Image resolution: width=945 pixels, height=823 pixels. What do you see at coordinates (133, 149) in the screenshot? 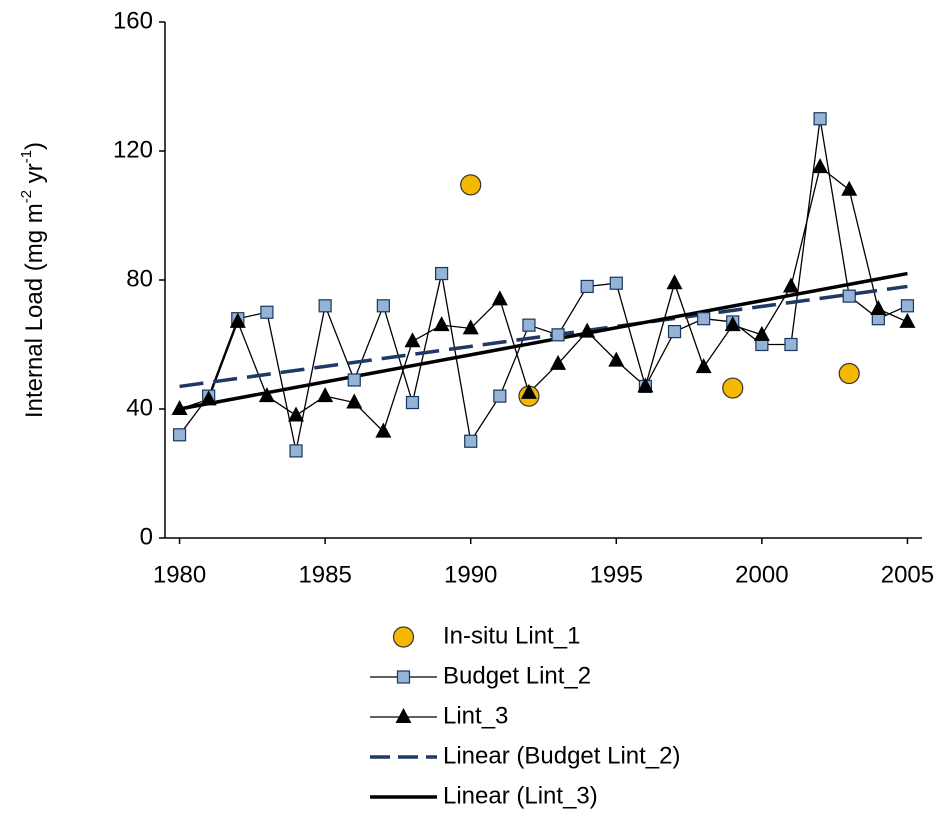
I see `y-tick-label: 120` at bounding box center [133, 149].